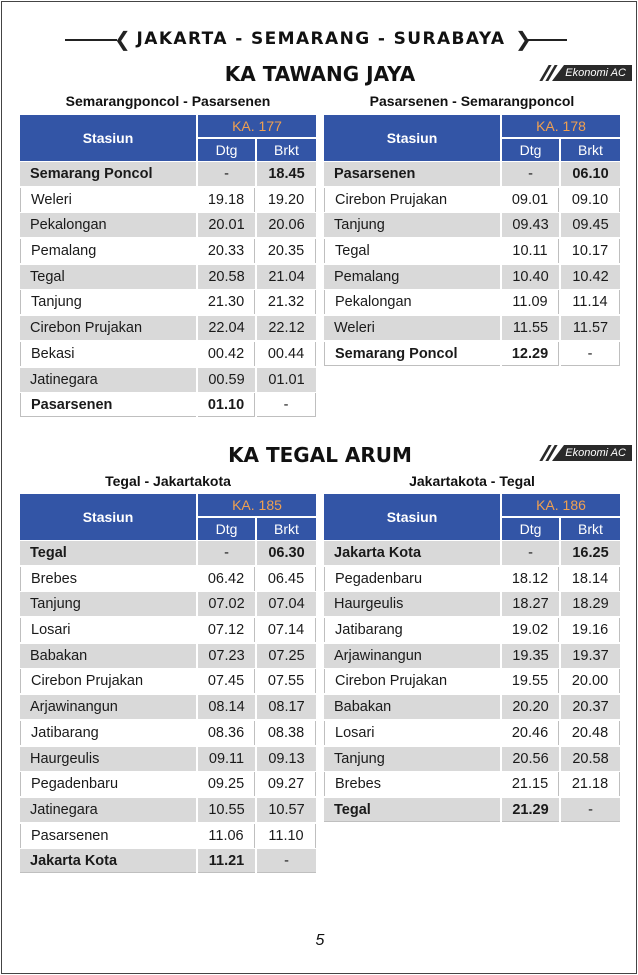 The height and width of the screenshot is (975, 638). I want to click on table-row: Pasarsenen -06.10, so click(472, 174).